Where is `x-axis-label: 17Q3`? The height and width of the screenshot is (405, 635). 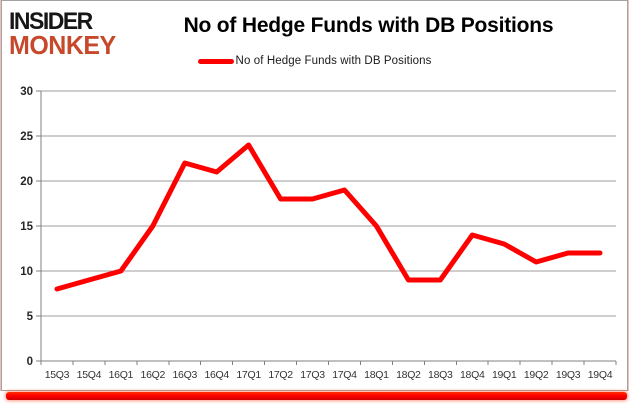
x-axis-label: 17Q3 is located at coordinates (312, 375).